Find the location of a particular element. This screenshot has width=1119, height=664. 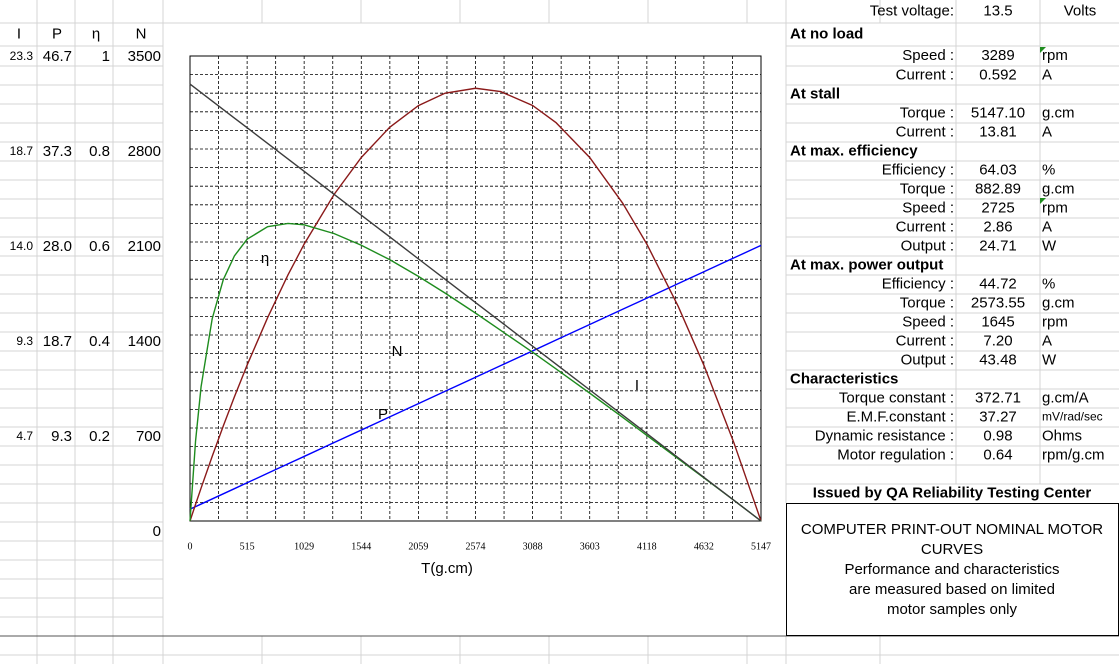

y-tick-label: 0.4 is located at coordinates (99, 341).